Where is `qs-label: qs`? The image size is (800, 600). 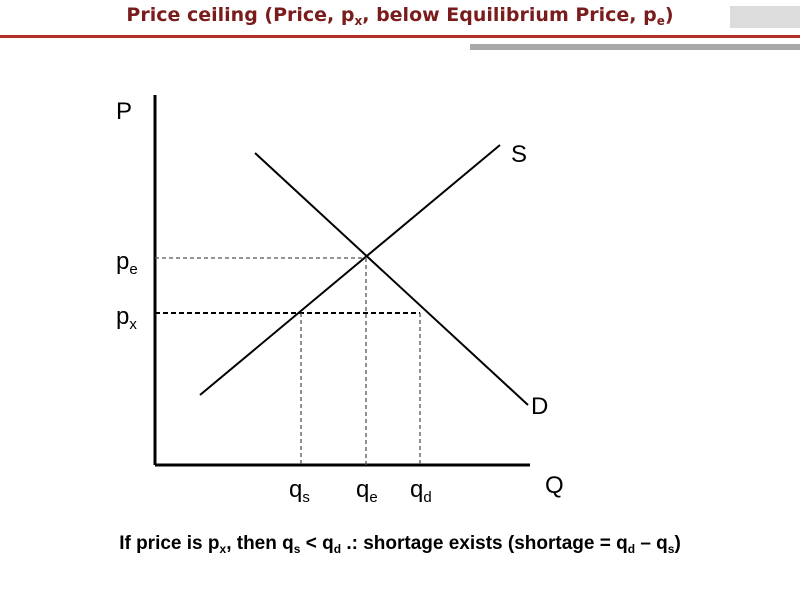
qs-label: qs is located at coordinates (299, 491).